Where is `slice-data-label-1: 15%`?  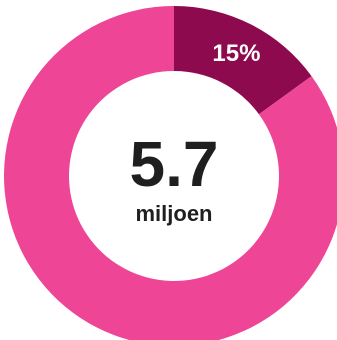 slice-data-label-1: 15% is located at coordinates (236, 53).